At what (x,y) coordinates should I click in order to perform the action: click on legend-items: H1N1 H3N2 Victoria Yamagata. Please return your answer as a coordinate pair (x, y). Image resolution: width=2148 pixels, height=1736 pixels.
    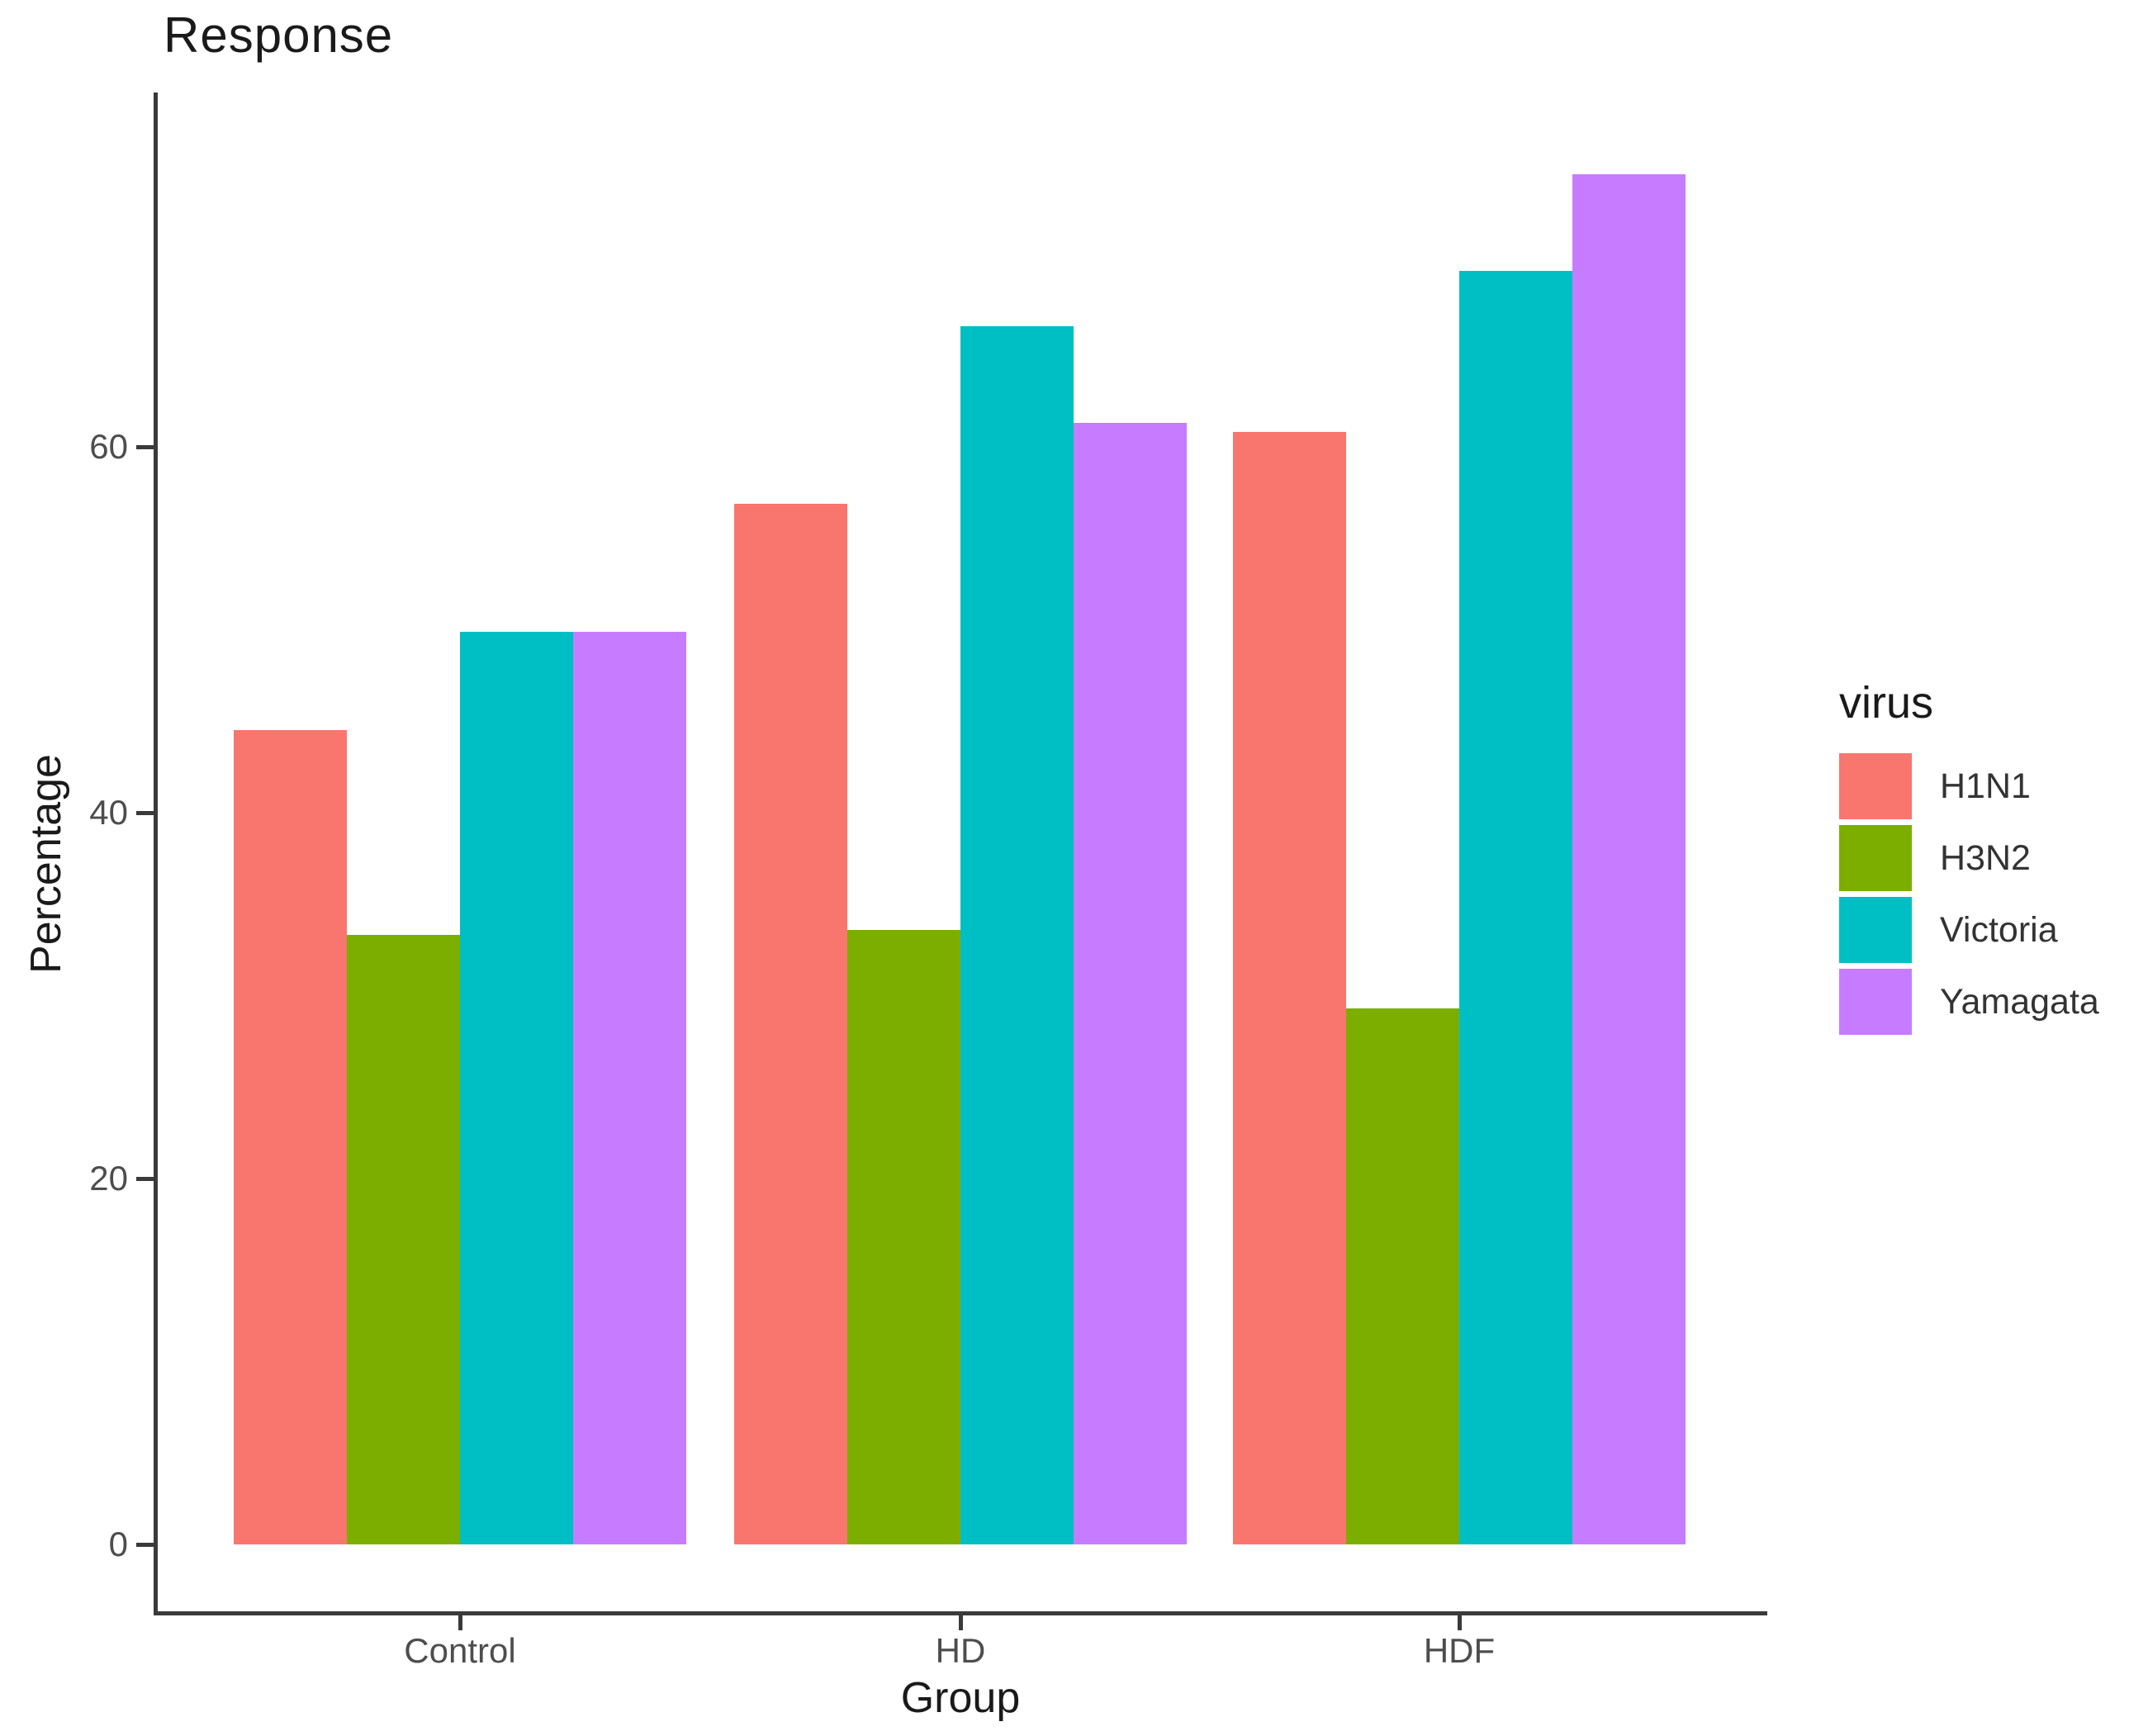
    Looking at the image, I should click on (1969, 894).